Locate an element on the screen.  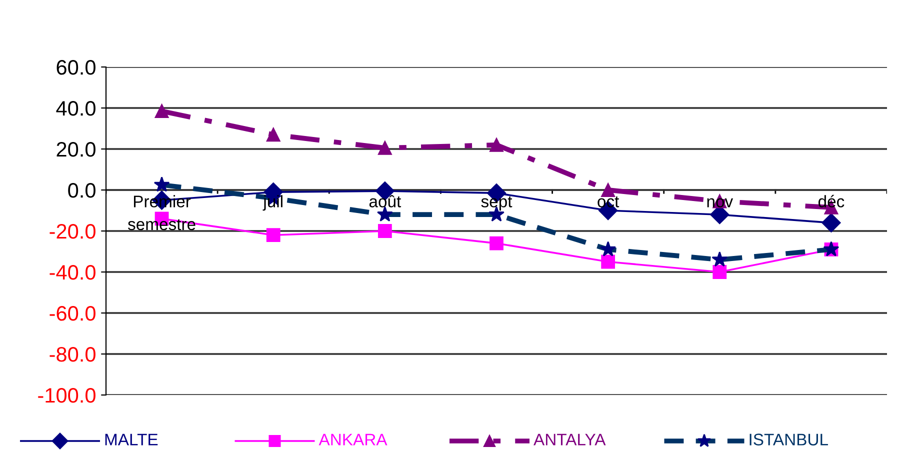
y-tick-label: 20.0 is located at coordinates (76, 149).